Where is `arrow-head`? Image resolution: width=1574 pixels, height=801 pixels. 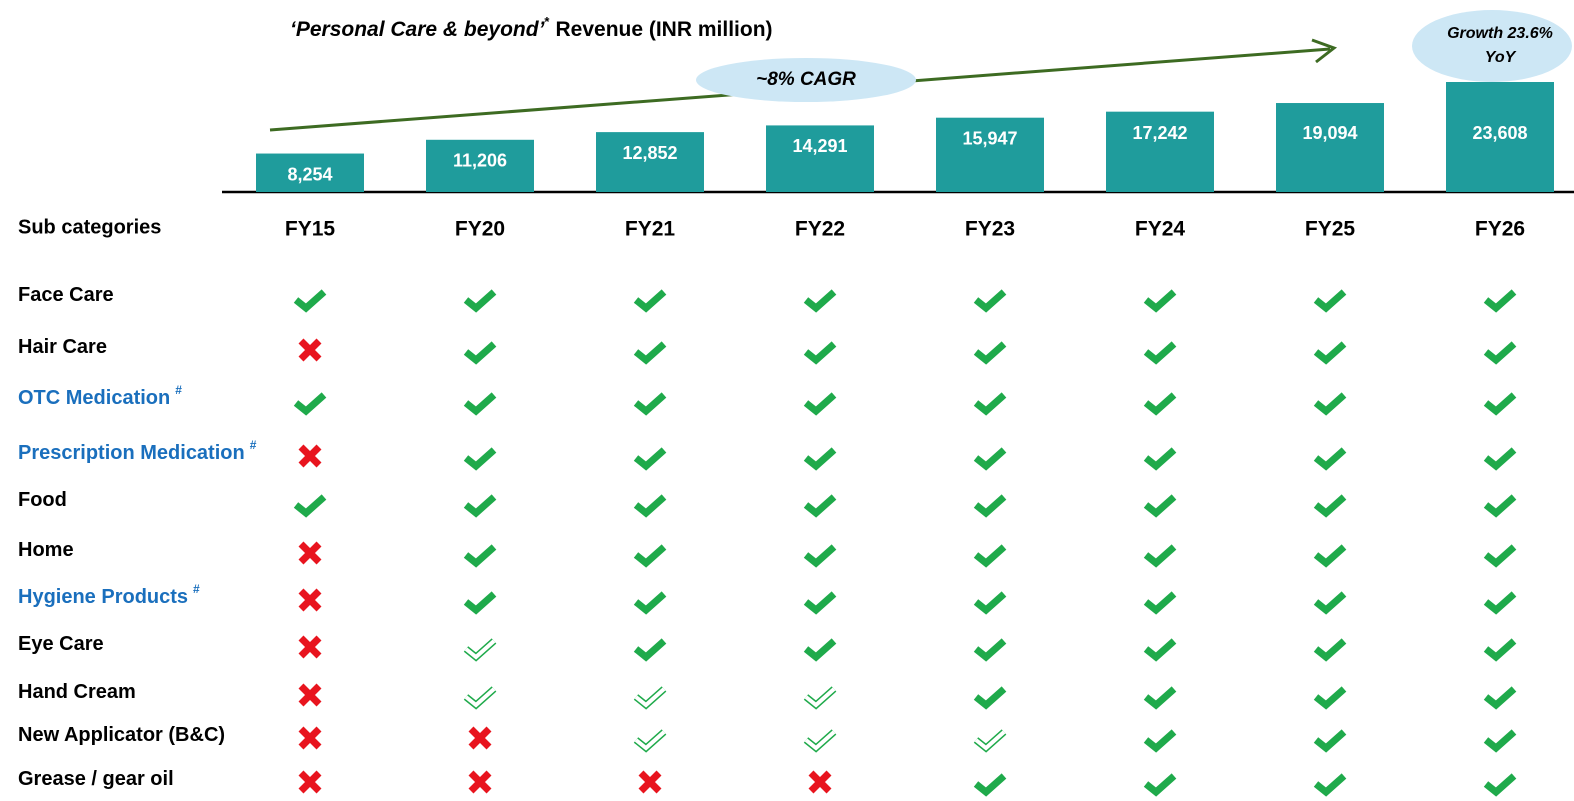
arrow-head is located at coordinates (1324, 51).